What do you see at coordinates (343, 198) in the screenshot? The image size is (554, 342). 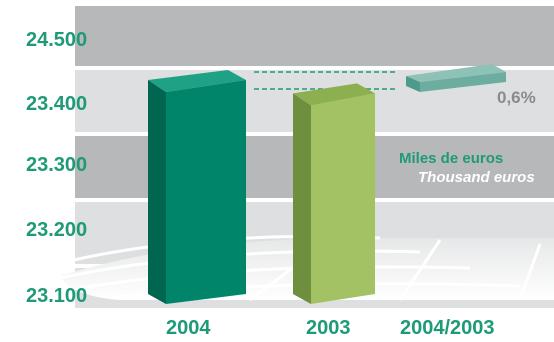 I see `bar-2003` at bounding box center [343, 198].